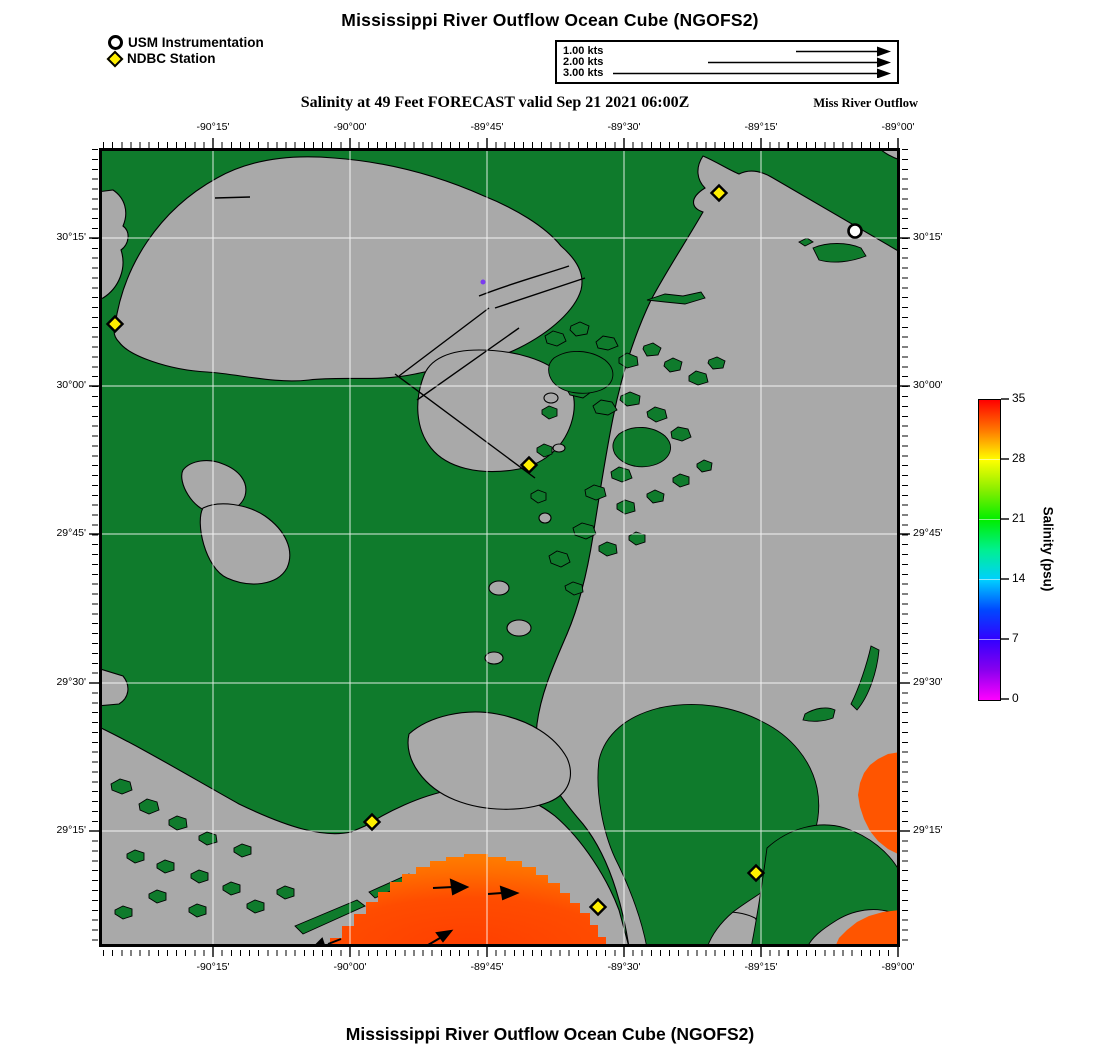 The width and height of the screenshot is (1100, 1050). Describe the element at coordinates (487, 127) in the screenshot. I see `lon-tick-top-2: -89°45'` at that location.